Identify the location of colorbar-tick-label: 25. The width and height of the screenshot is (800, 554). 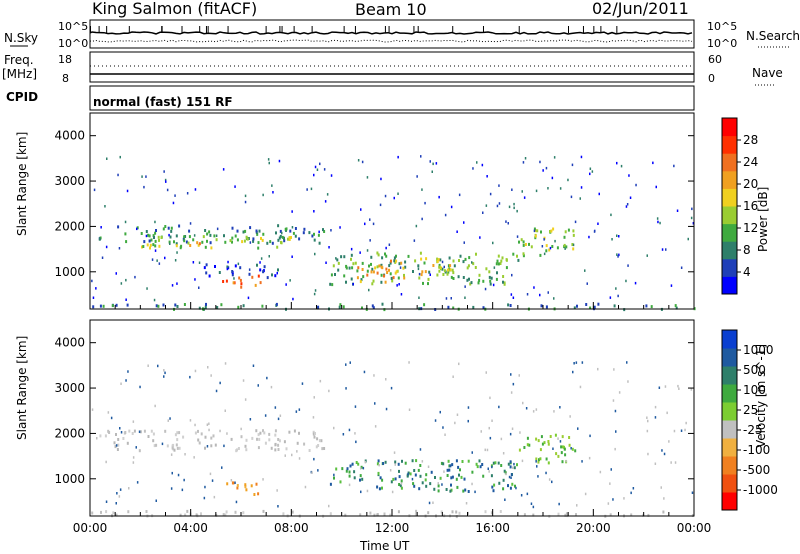
(750, 410).